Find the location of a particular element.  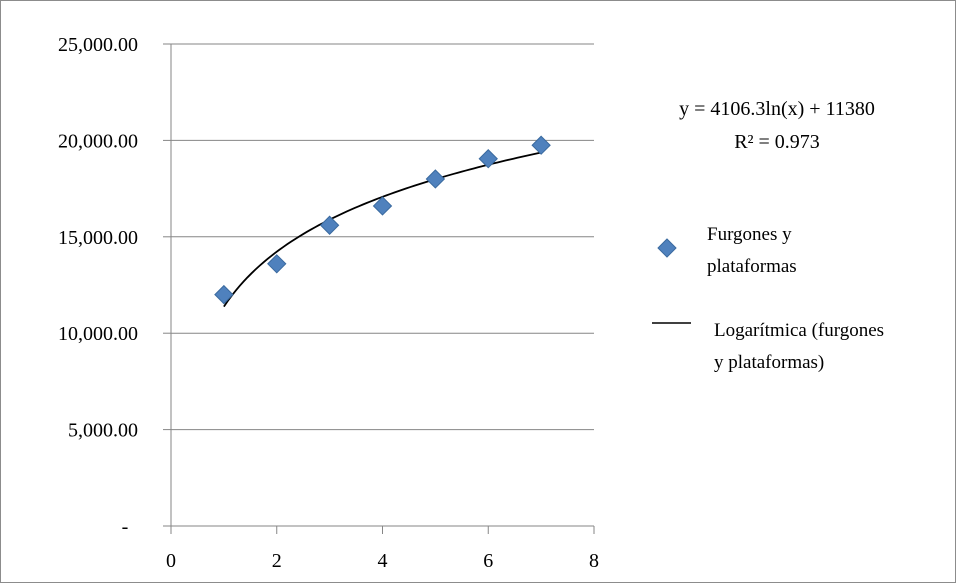

trendline-r-squared: R² = 0.973 is located at coordinates (777, 142).